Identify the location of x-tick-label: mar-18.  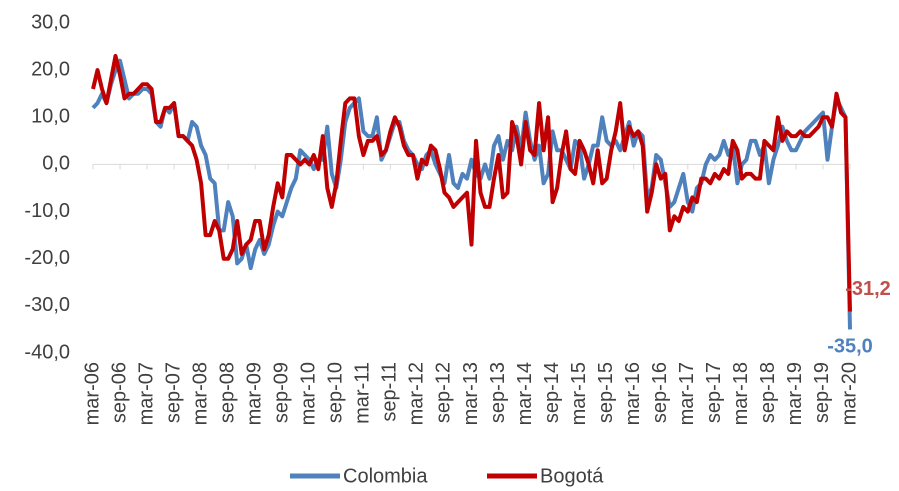
(741, 393).